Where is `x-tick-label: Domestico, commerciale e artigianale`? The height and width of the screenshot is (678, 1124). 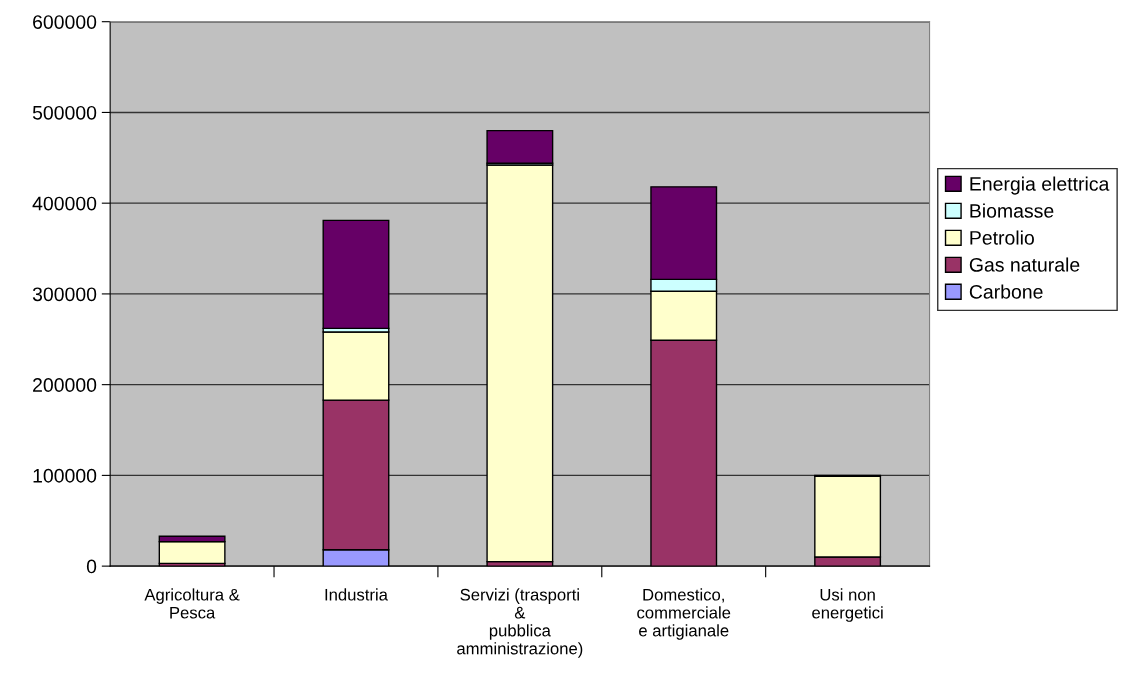
x-tick-label: Domestico, commerciale e artigianale is located at coordinates (684, 614).